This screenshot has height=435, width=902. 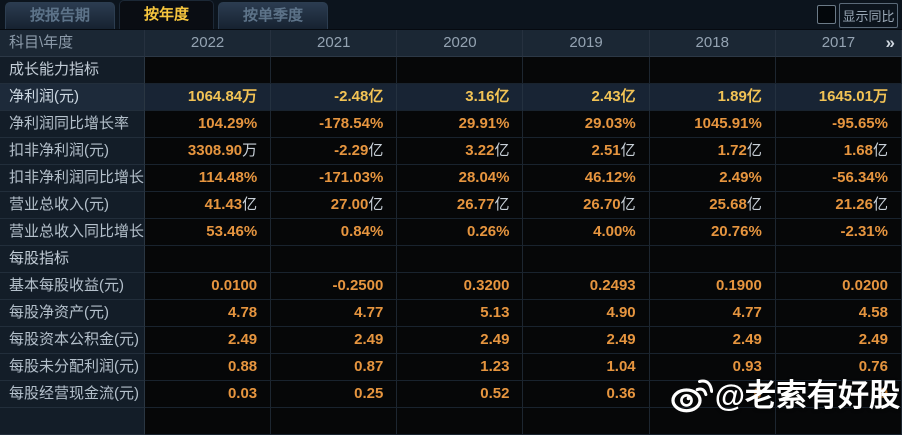 What do you see at coordinates (712, 151) in the screenshot?
I see `cell-2018: 1.72亿` at bounding box center [712, 151].